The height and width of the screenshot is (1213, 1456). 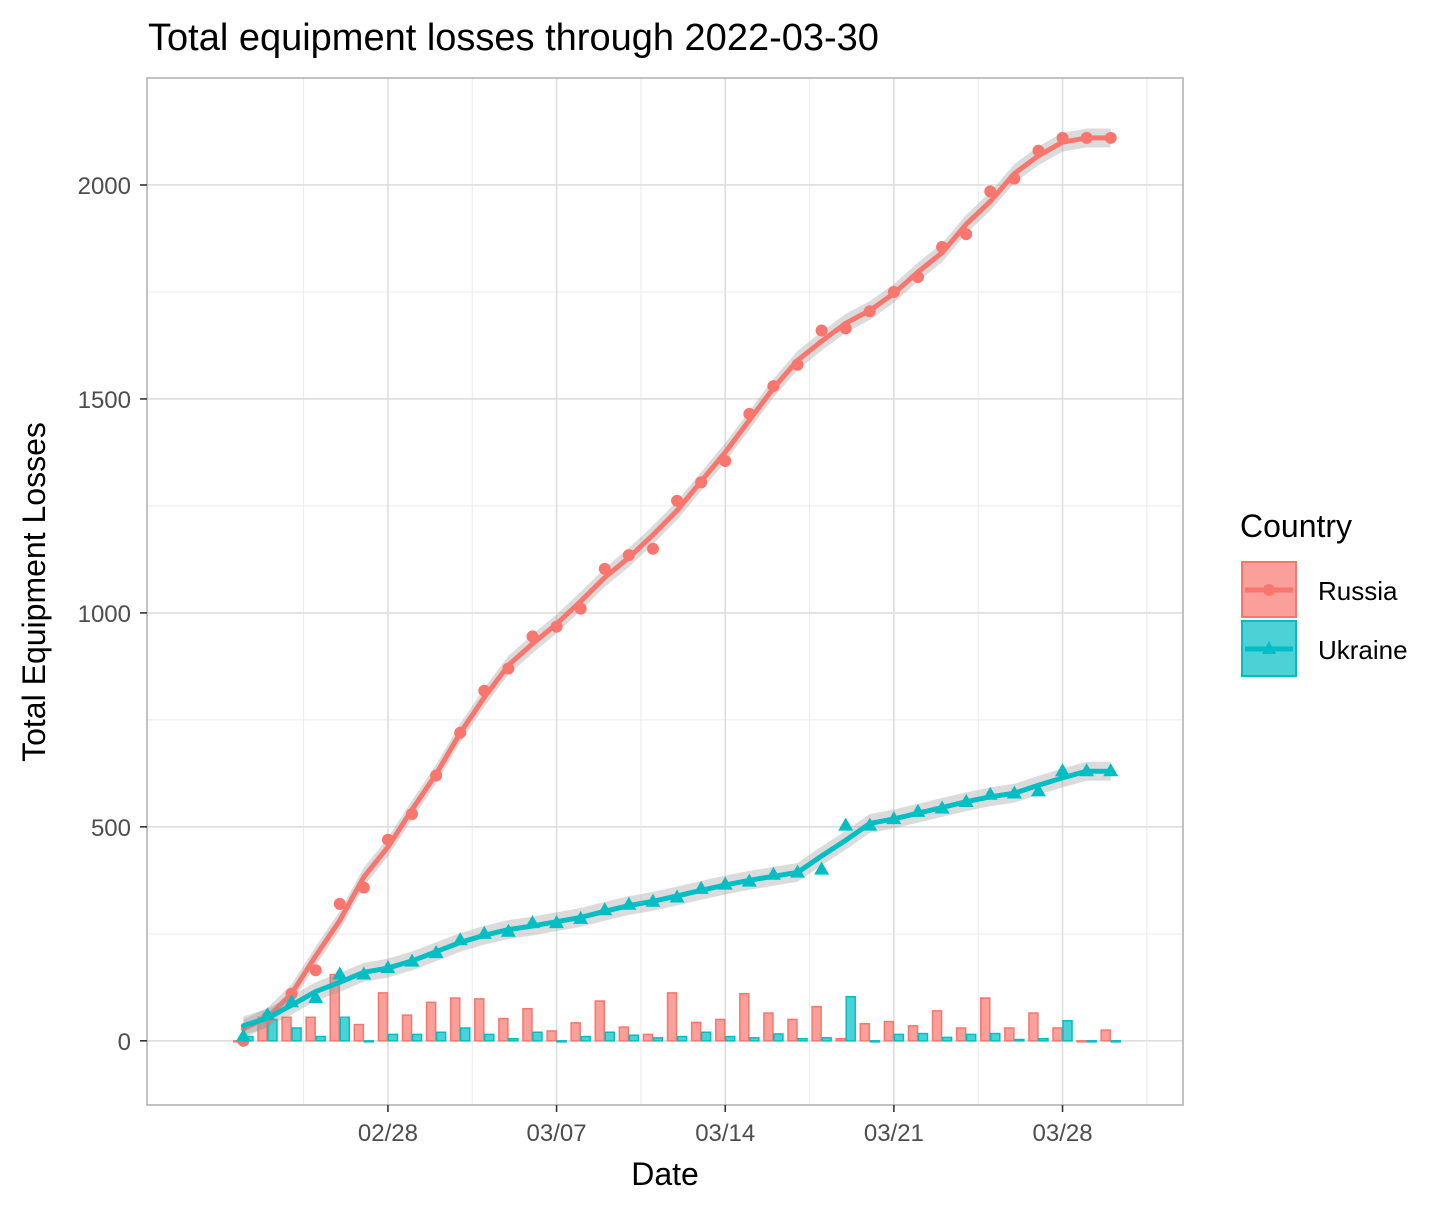 What do you see at coordinates (894, 1133) in the screenshot?
I see `x-tick-label: 03/21` at bounding box center [894, 1133].